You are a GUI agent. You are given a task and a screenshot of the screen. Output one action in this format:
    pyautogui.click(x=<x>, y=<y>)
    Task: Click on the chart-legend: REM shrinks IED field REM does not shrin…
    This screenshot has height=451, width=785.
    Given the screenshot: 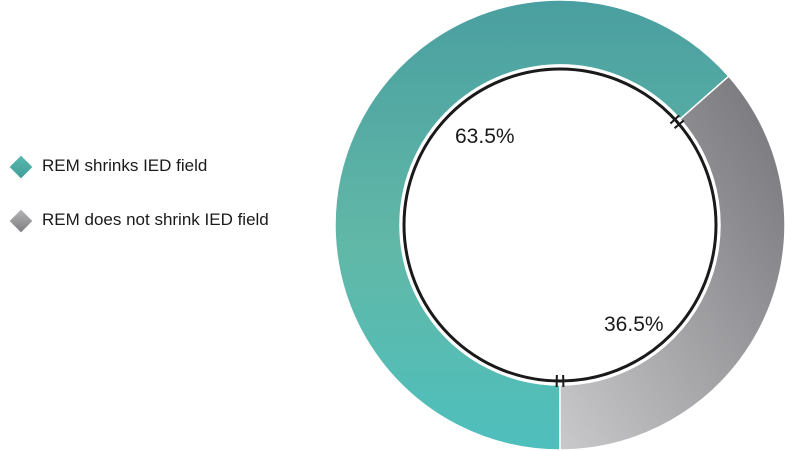 What is the action you would take?
    pyautogui.click(x=158, y=209)
    